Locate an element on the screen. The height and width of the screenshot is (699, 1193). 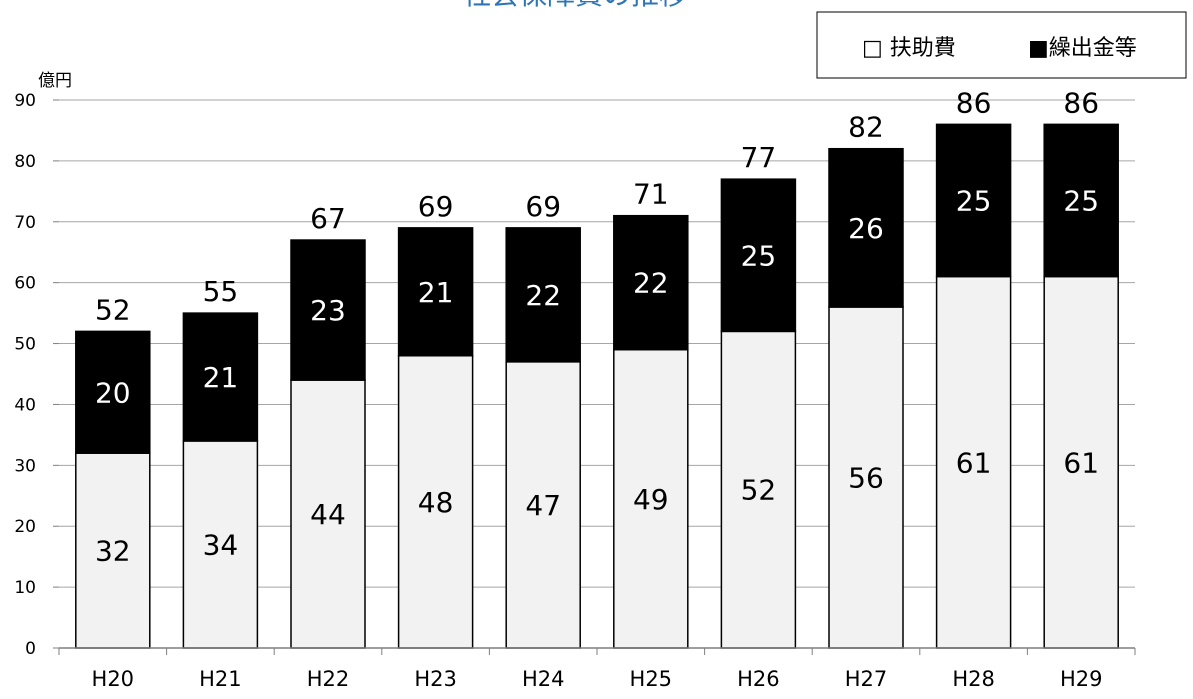
data-label-扶助費: 34 is located at coordinates (221, 544).